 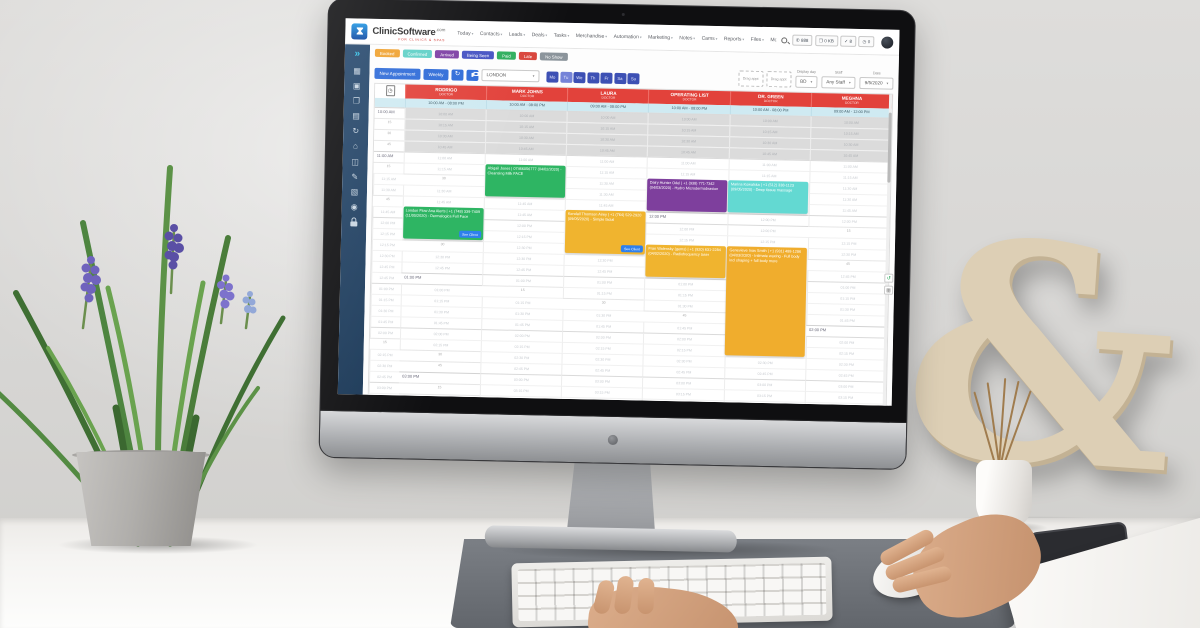 I want to click on nav-item-marketing: Marketing, so click(x=660, y=37).